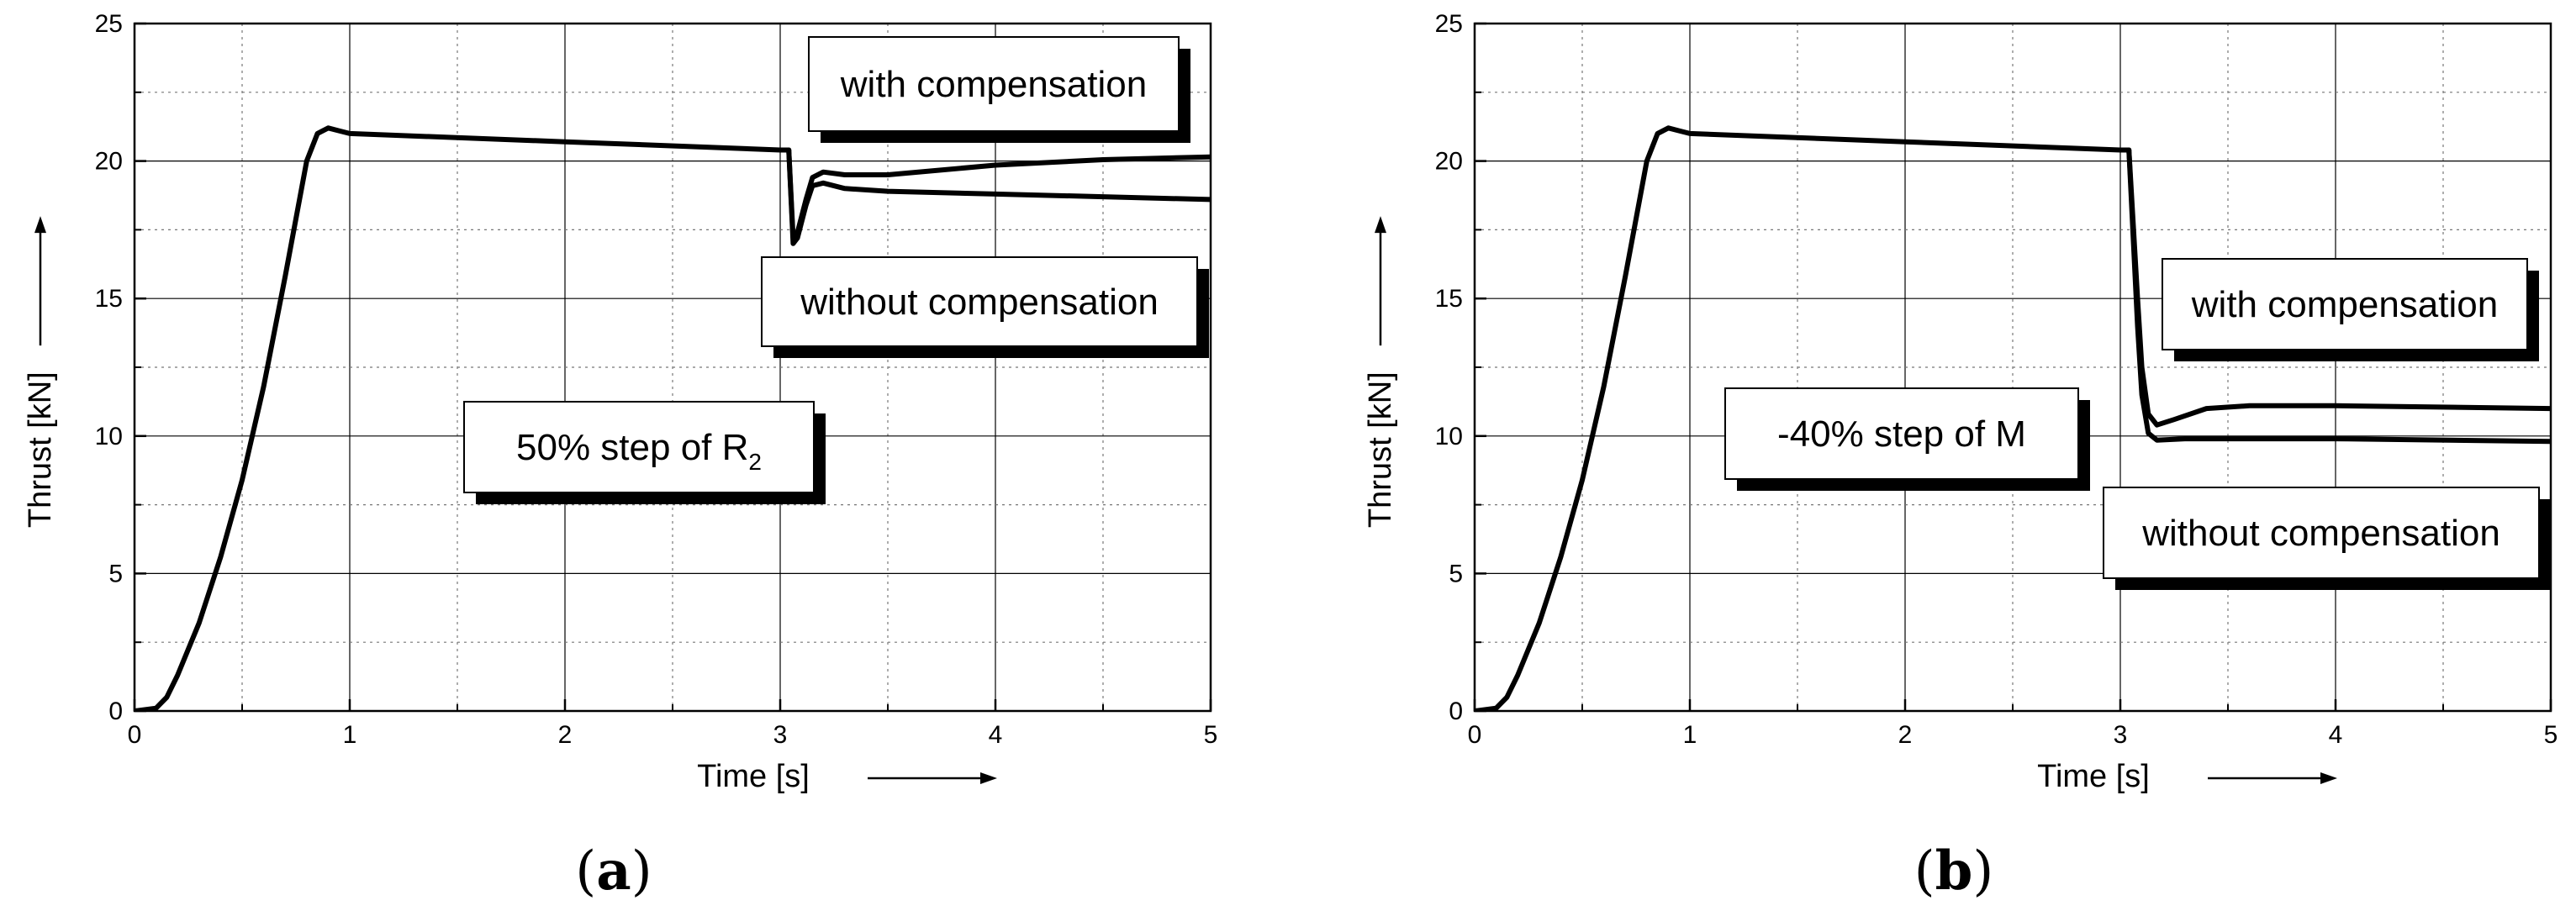 The height and width of the screenshot is (911, 2576). I want to click on annotation-step: -40% step of M, so click(1907, 439).